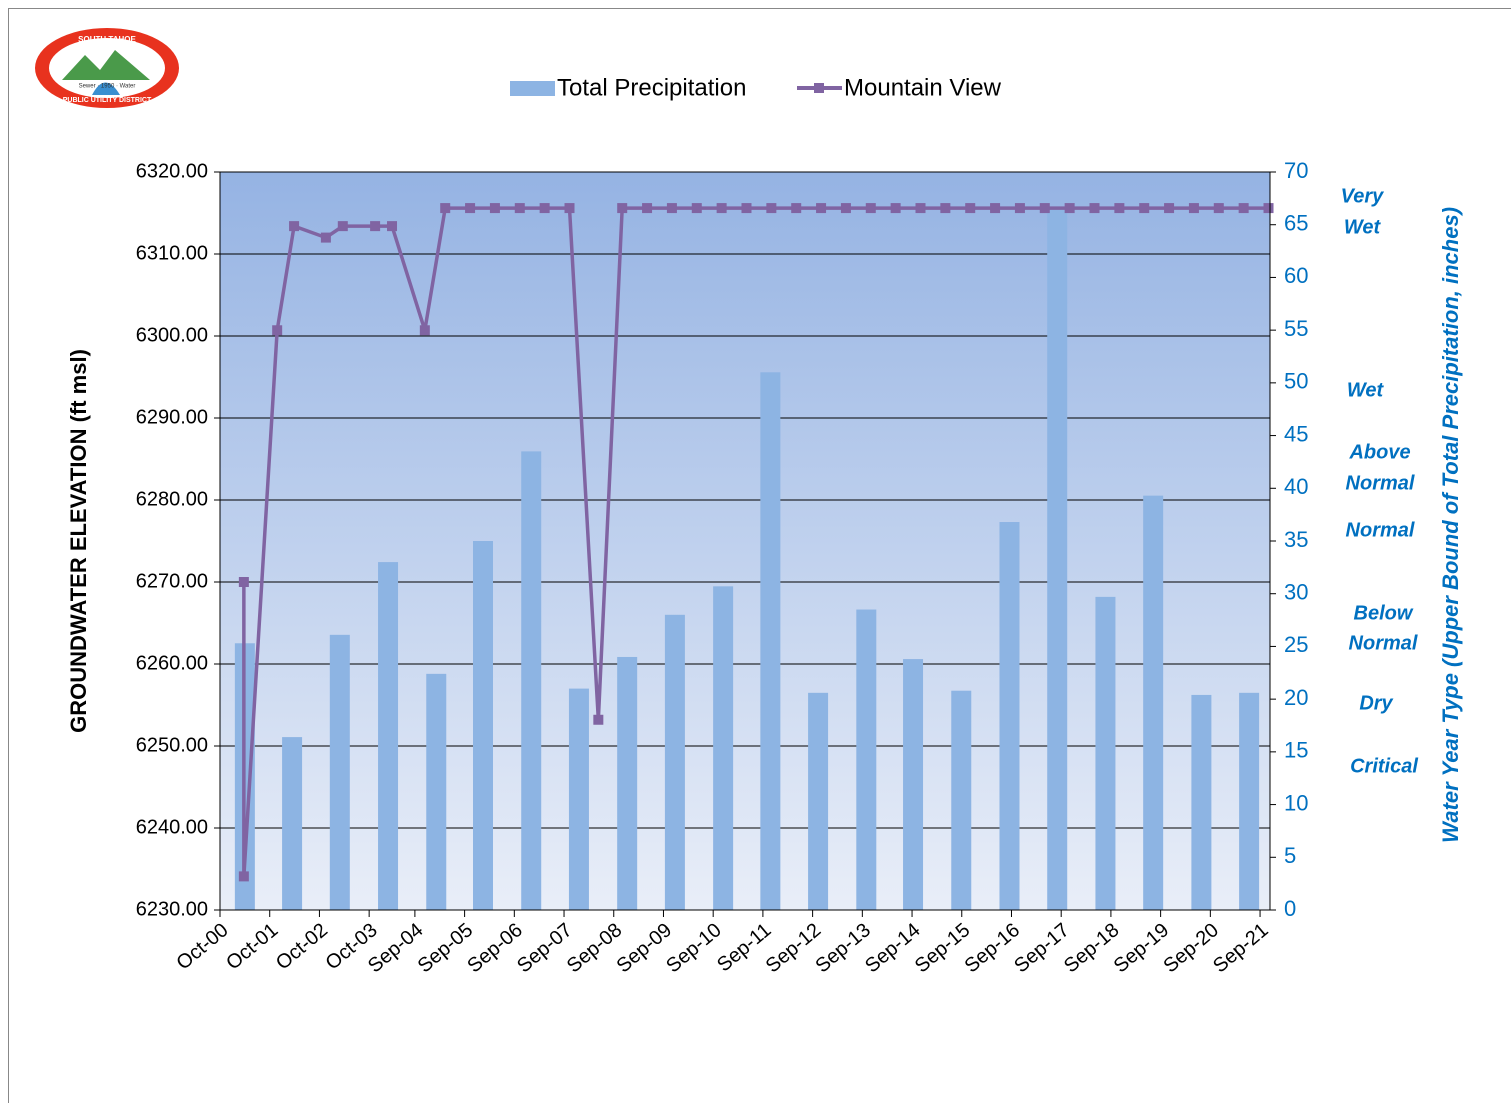 The image size is (1511, 1103). What do you see at coordinates (107, 39) in the screenshot?
I see `logo-top: SOUTH TAHOE` at bounding box center [107, 39].